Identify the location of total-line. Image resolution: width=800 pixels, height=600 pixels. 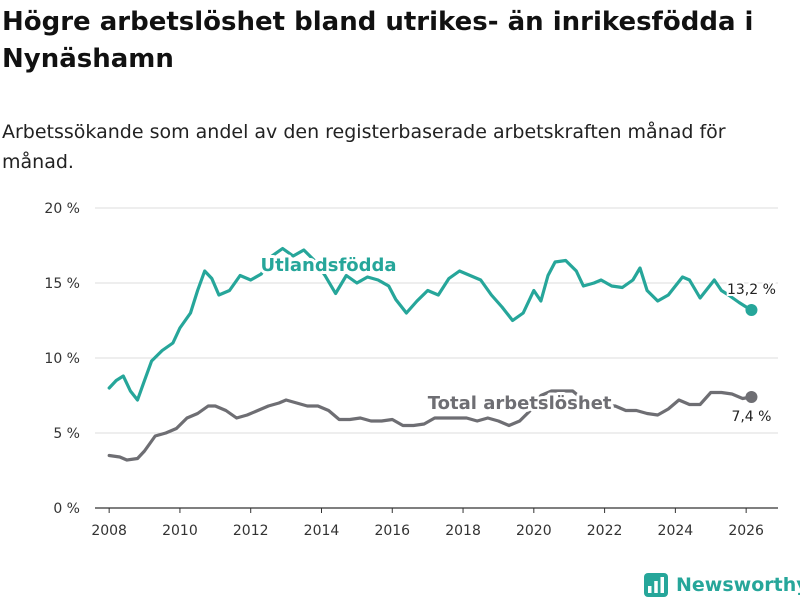
(430, 425).